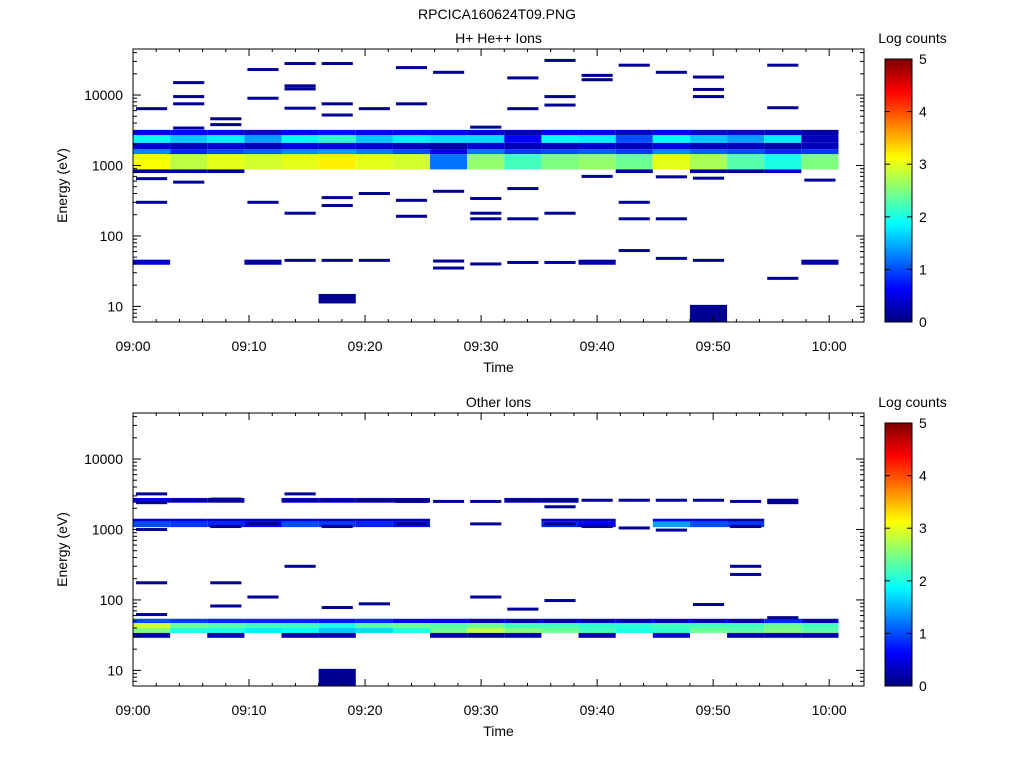  I want to click on colorbar-tick-label: 1, so click(923, 633).